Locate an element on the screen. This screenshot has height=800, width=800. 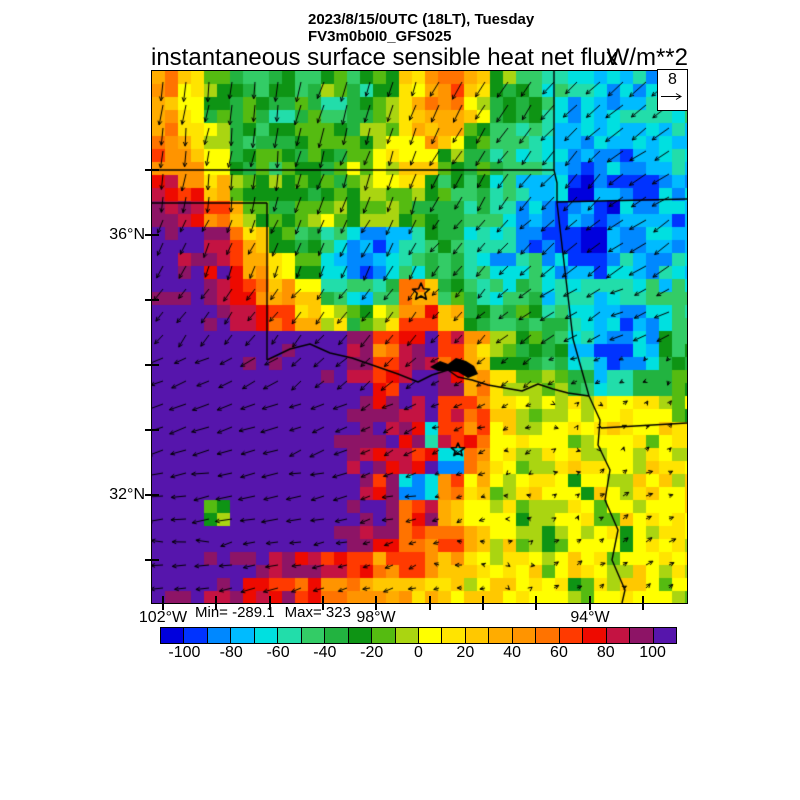
lat-axis-label: 32°N is located at coordinates (127, 494).